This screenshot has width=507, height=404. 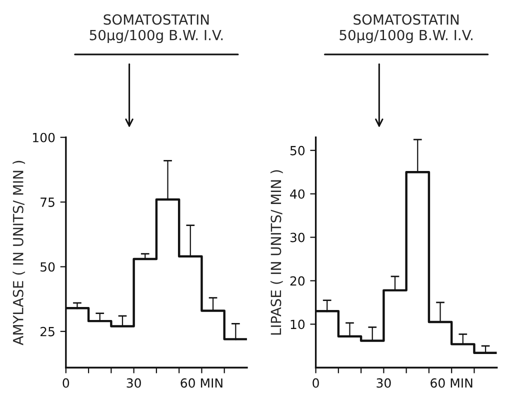 What do you see at coordinates (297, 237) in the screenshot?
I see `y-tick-label: 30` at bounding box center [297, 237].